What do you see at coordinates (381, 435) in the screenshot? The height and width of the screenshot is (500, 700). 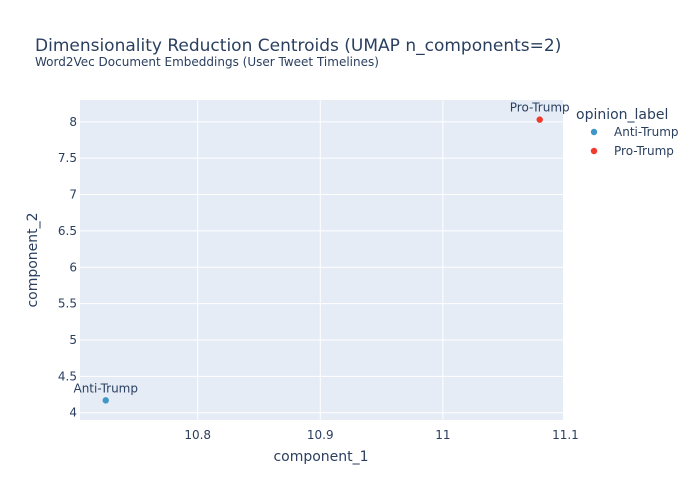 I see `x-axis-ticks: 10.8 10.9 11 11.1` at bounding box center [381, 435].